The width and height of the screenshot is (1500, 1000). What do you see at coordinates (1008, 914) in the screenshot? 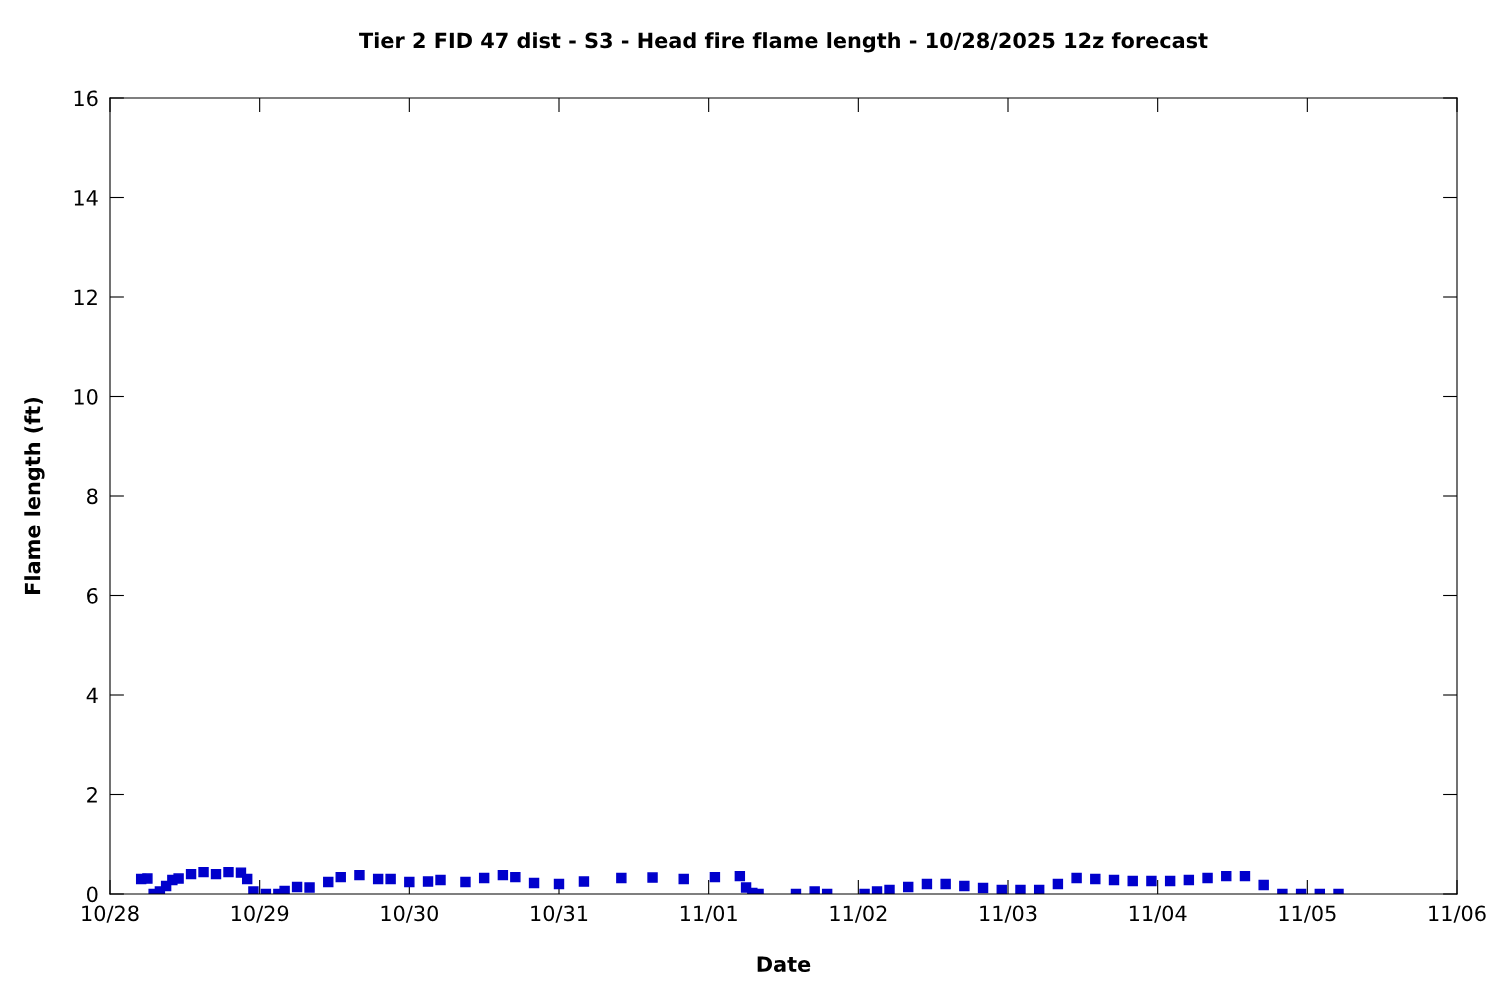
I see `x-tick-label: 11/03` at bounding box center [1008, 914].